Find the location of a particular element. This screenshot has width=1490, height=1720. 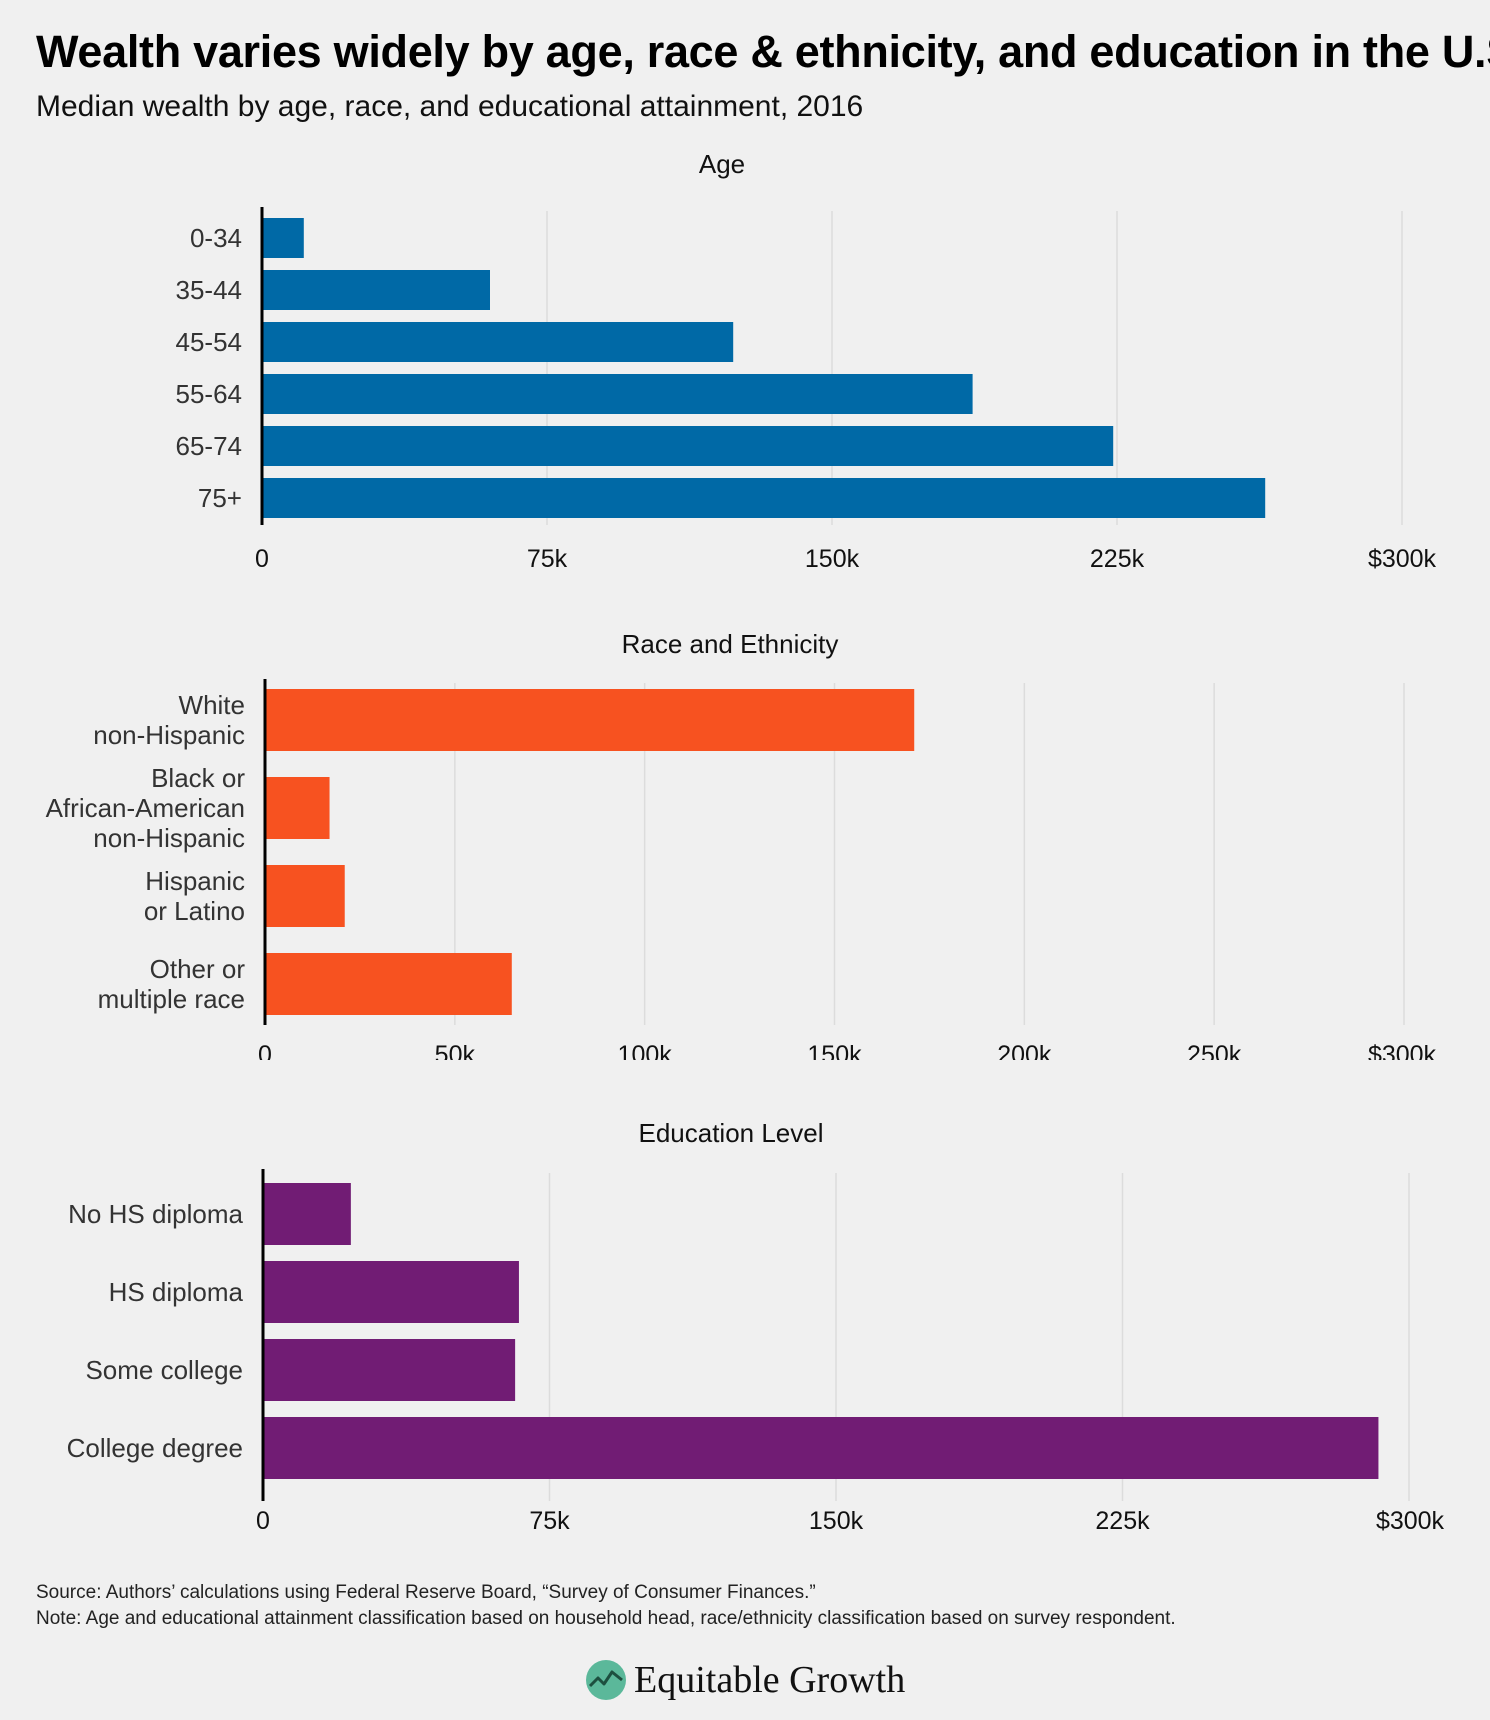

chart-0-category-label: 65-74 is located at coordinates (209, 446).